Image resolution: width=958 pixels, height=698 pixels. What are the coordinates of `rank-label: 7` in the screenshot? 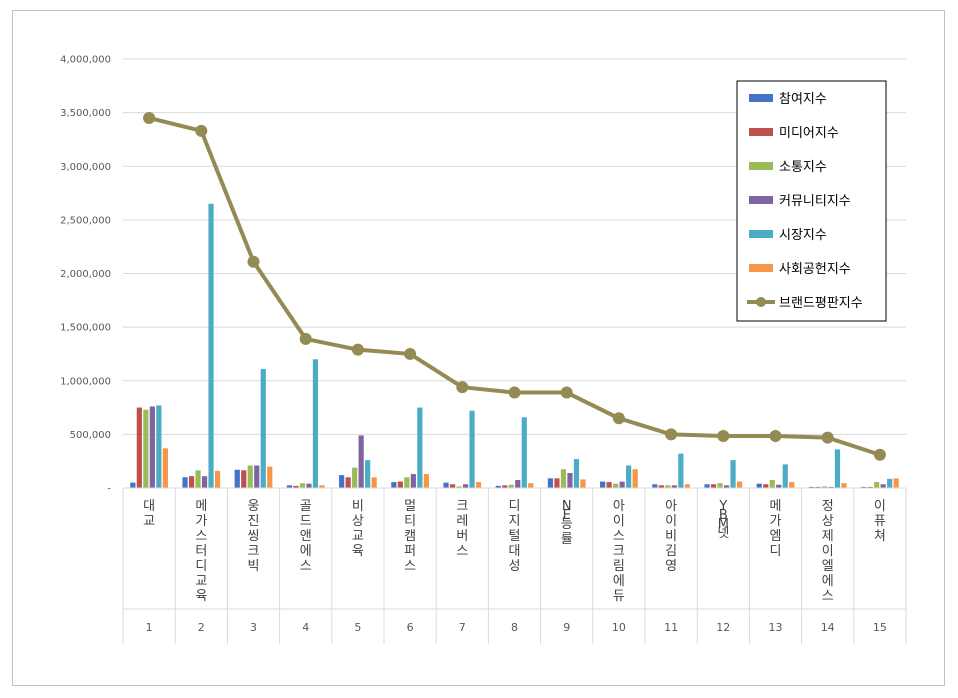 It's located at (462, 627).